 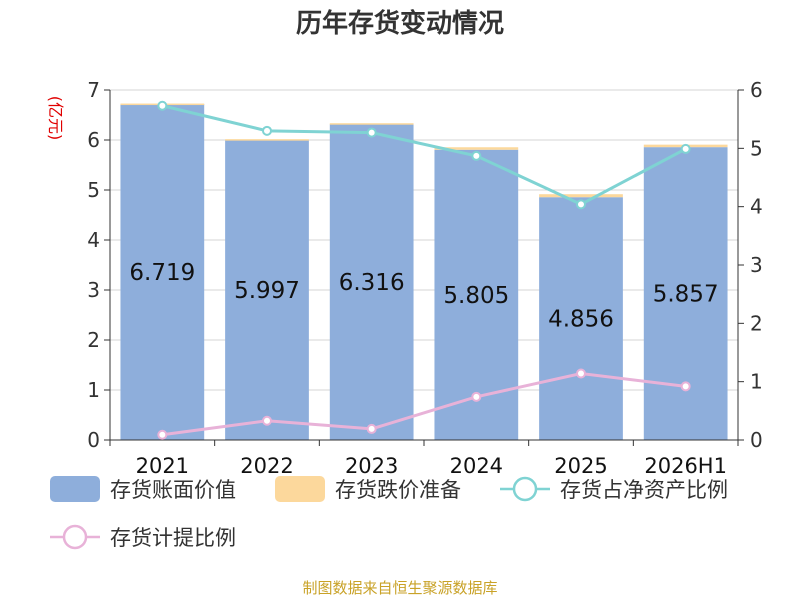 I want to click on bar-data-label: 6.316, so click(x=372, y=283).